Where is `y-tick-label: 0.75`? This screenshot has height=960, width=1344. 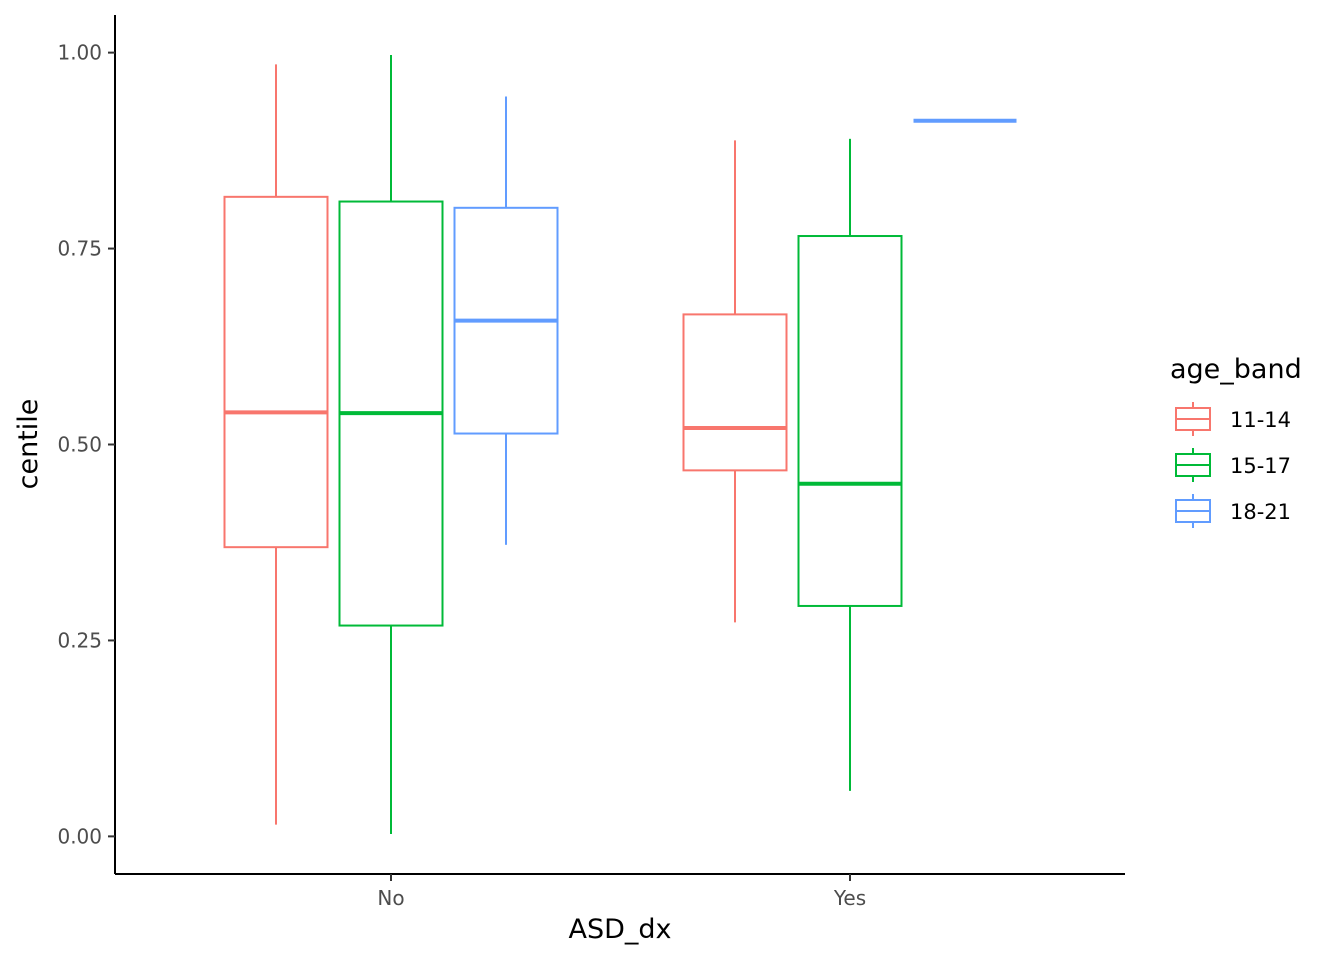 y-tick-label: 0.75 is located at coordinates (79, 249).